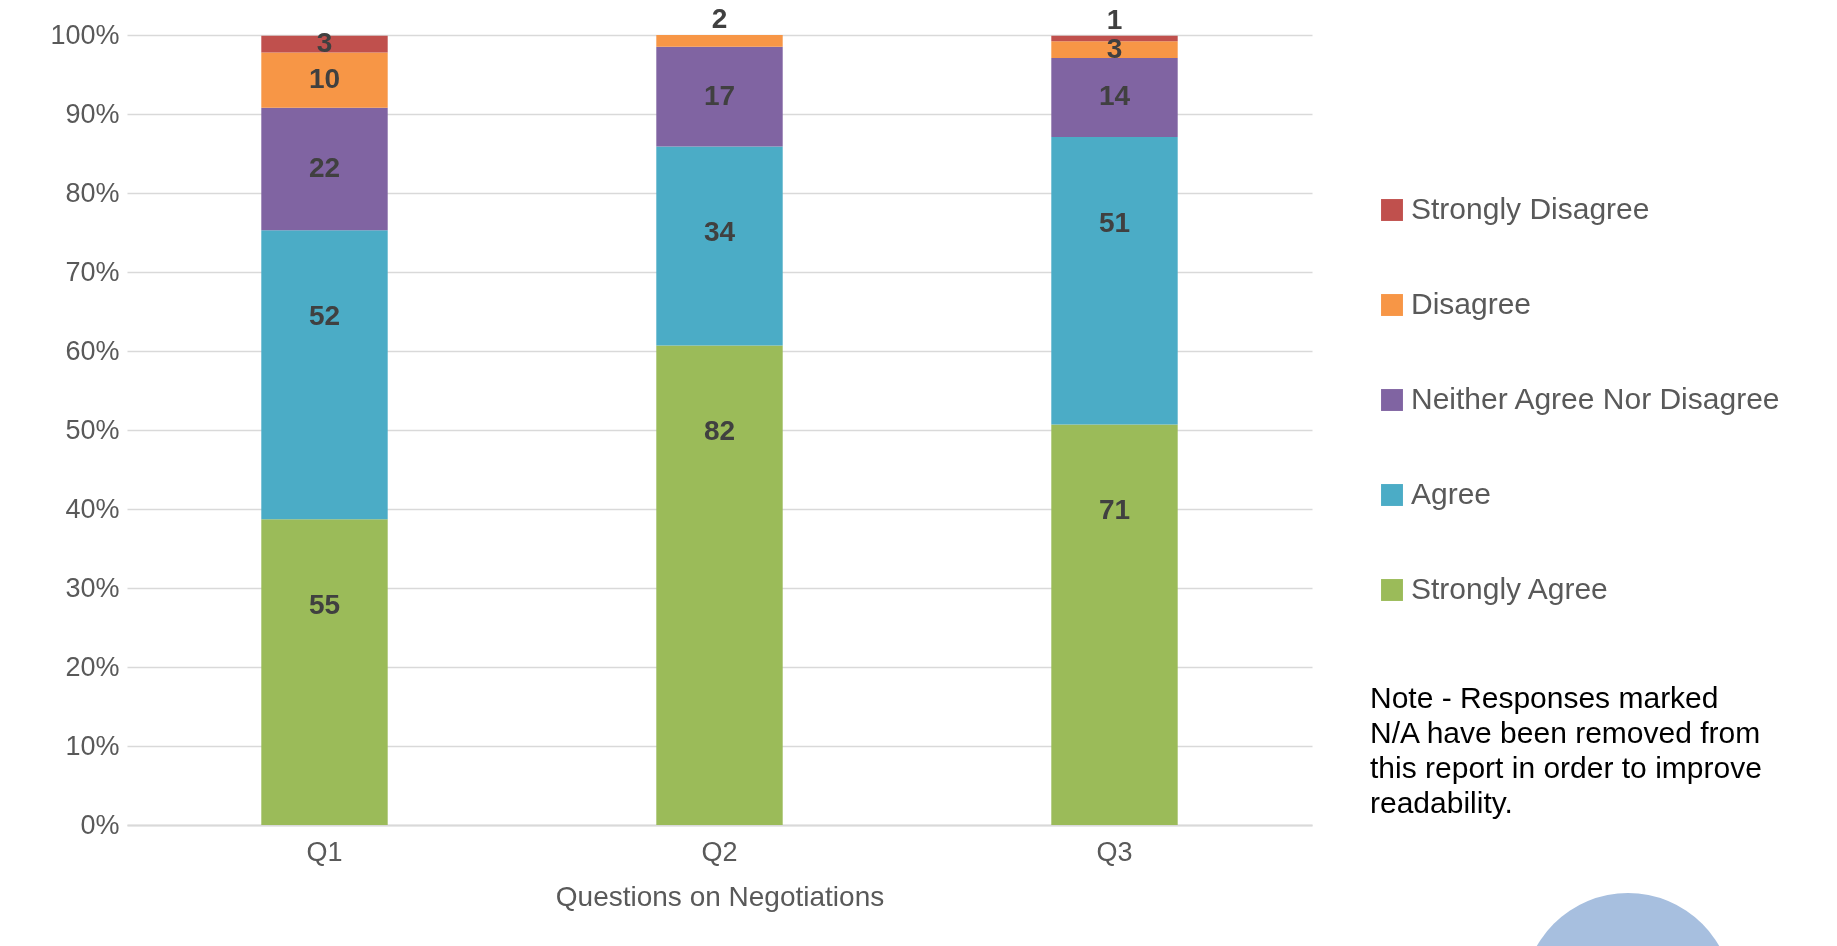  What do you see at coordinates (92, 508) in the screenshot?
I see `y-tick-label: 40%` at bounding box center [92, 508].